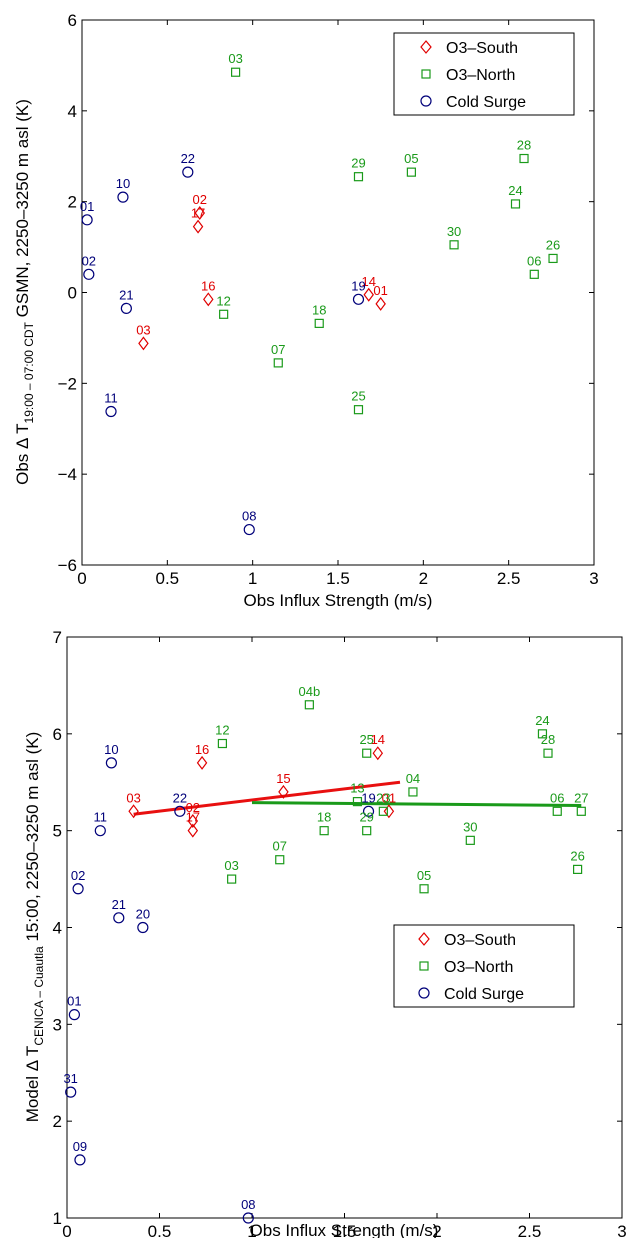  What do you see at coordinates (319, 309) in the screenshot?
I see `point-label: 18` at bounding box center [319, 309].